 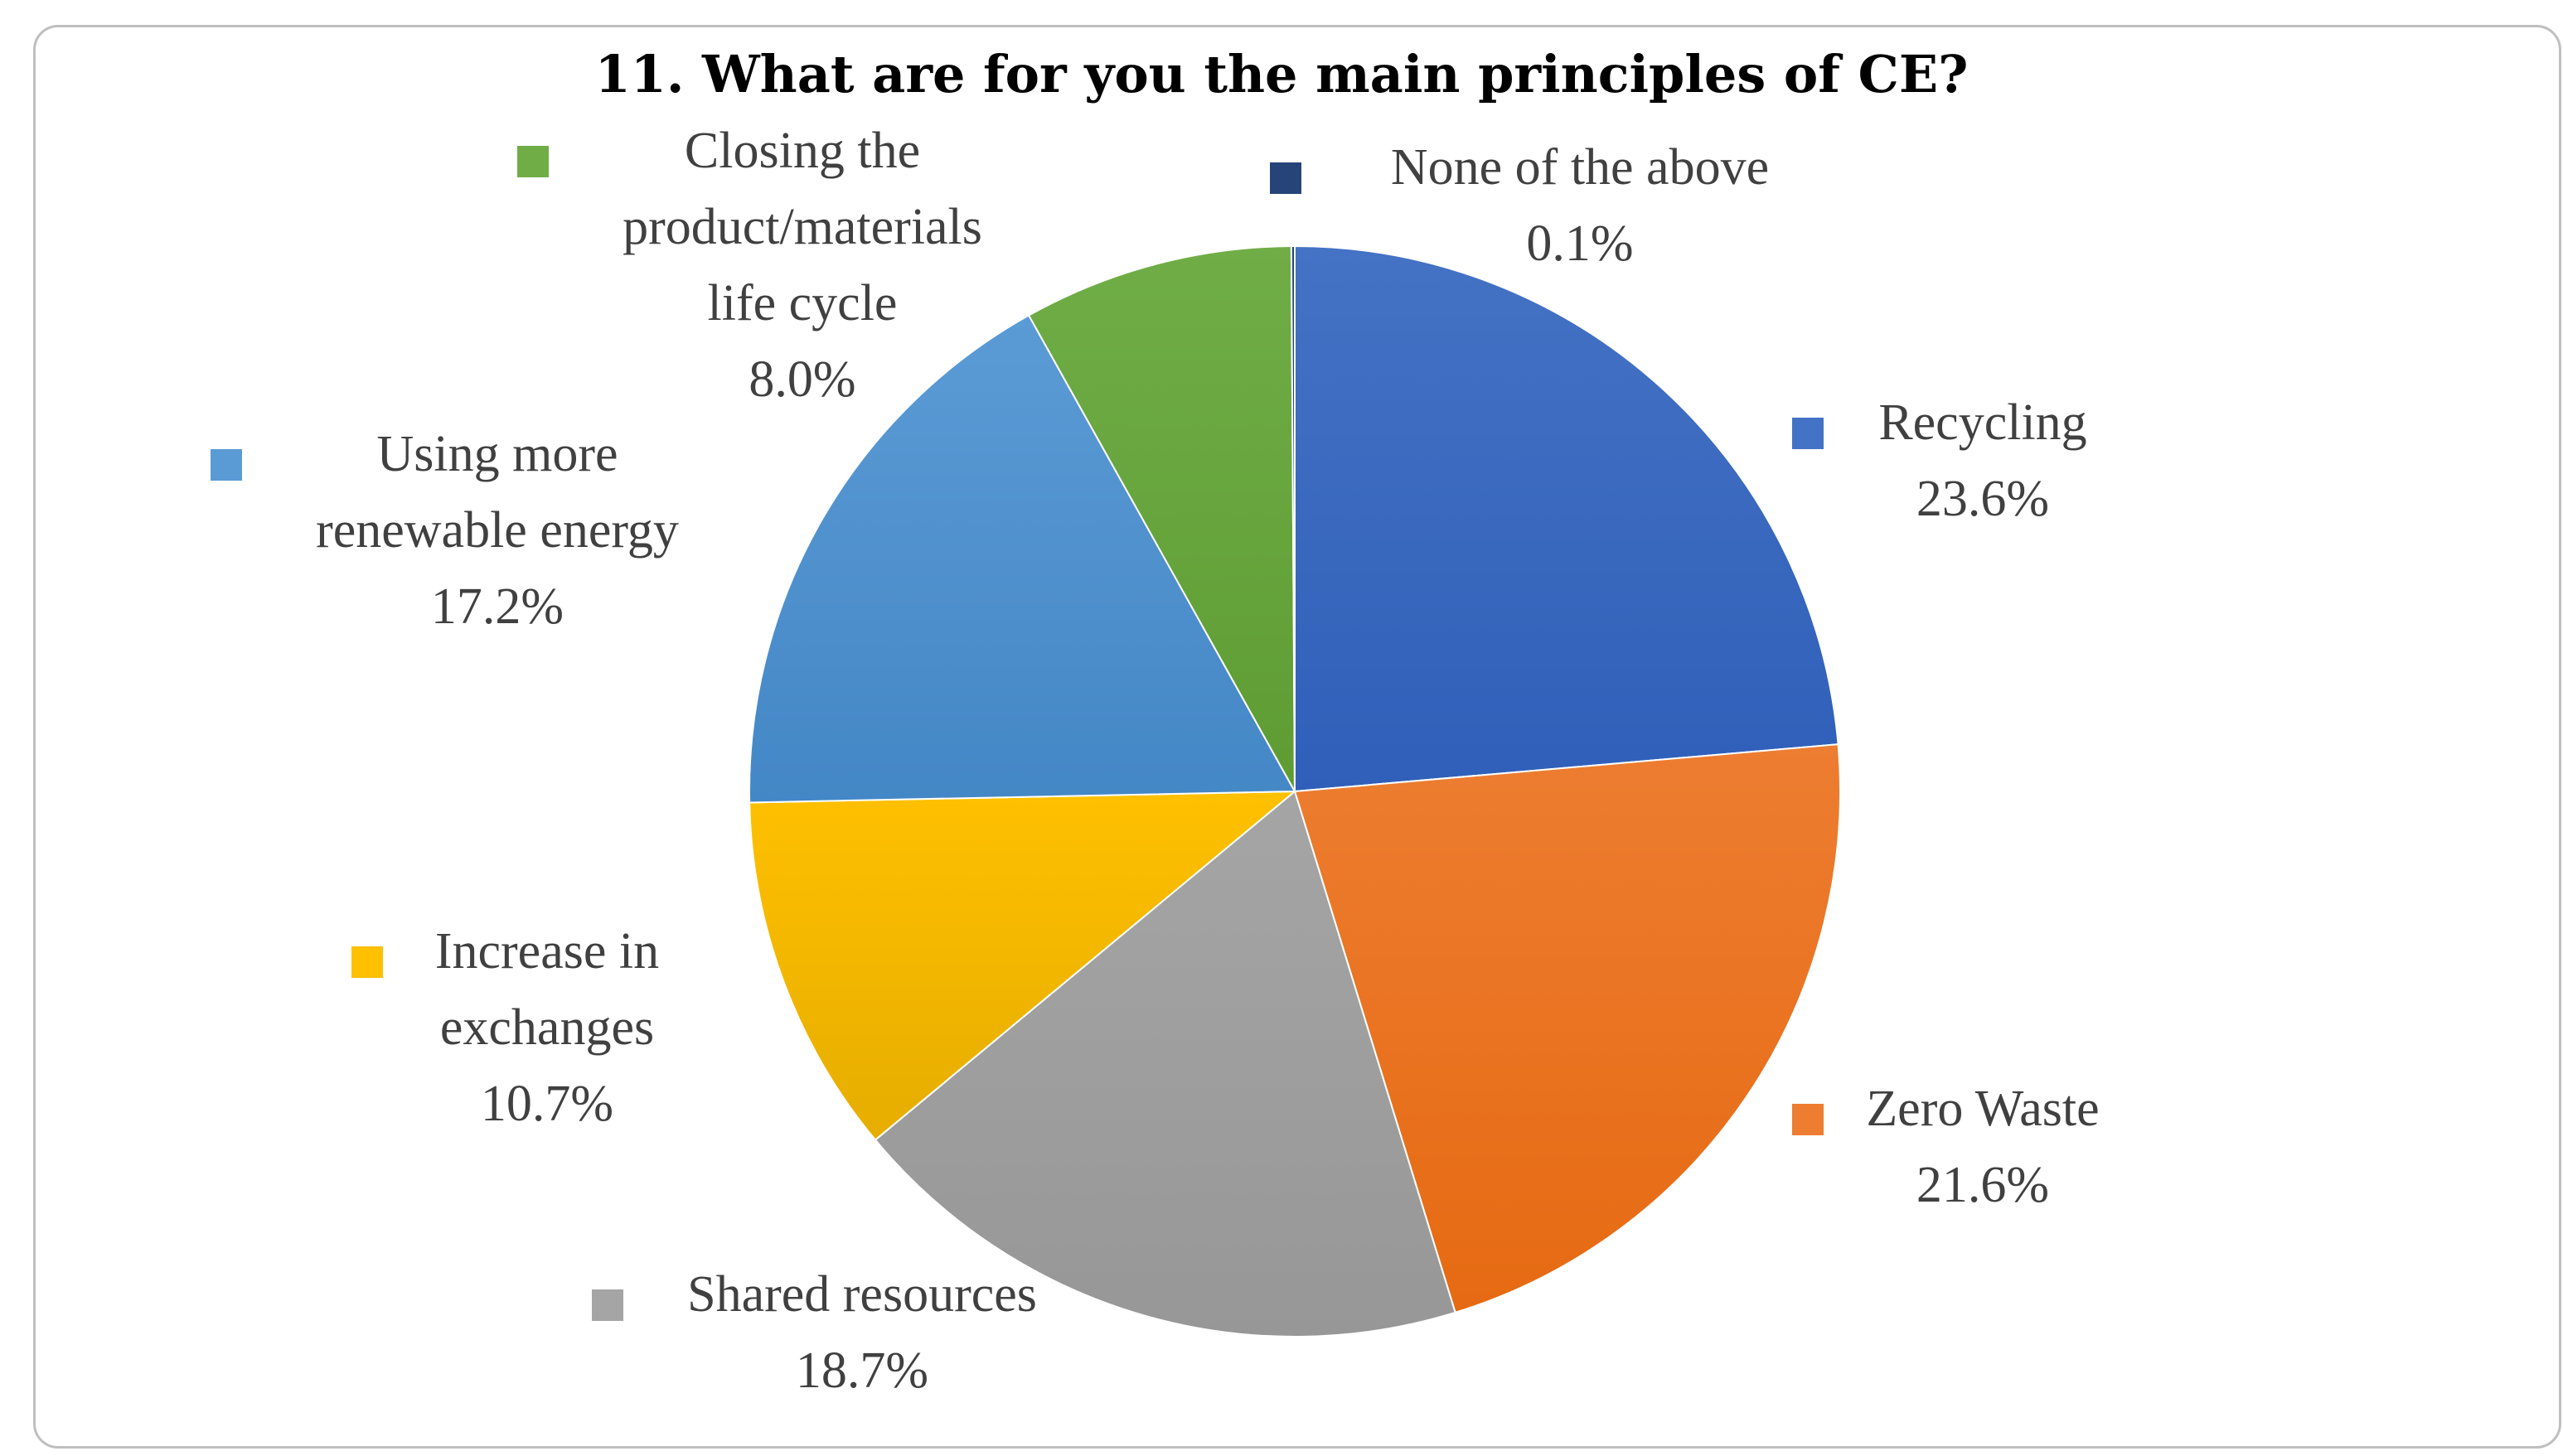 I want to click on slice-label: Using more renewable energy 17.2%, so click(x=445, y=530).